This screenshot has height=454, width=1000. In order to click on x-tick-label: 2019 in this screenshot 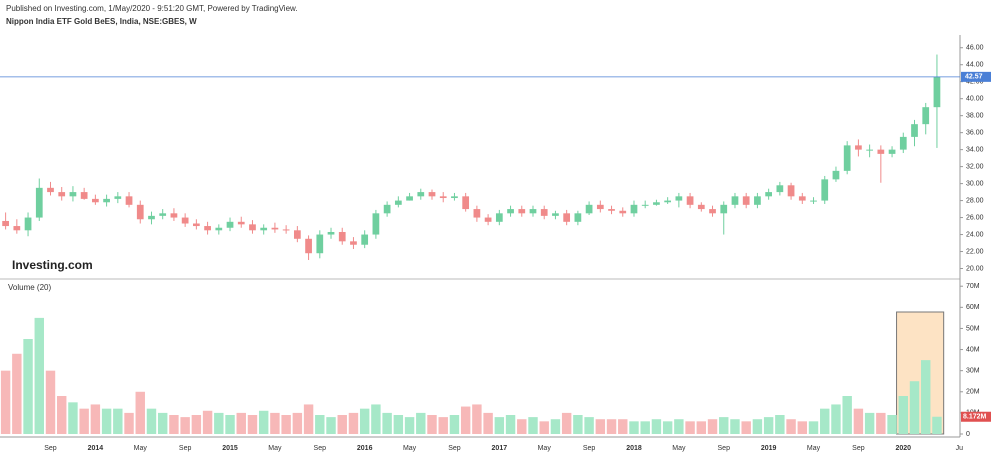, I will do `click(769, 448)`.